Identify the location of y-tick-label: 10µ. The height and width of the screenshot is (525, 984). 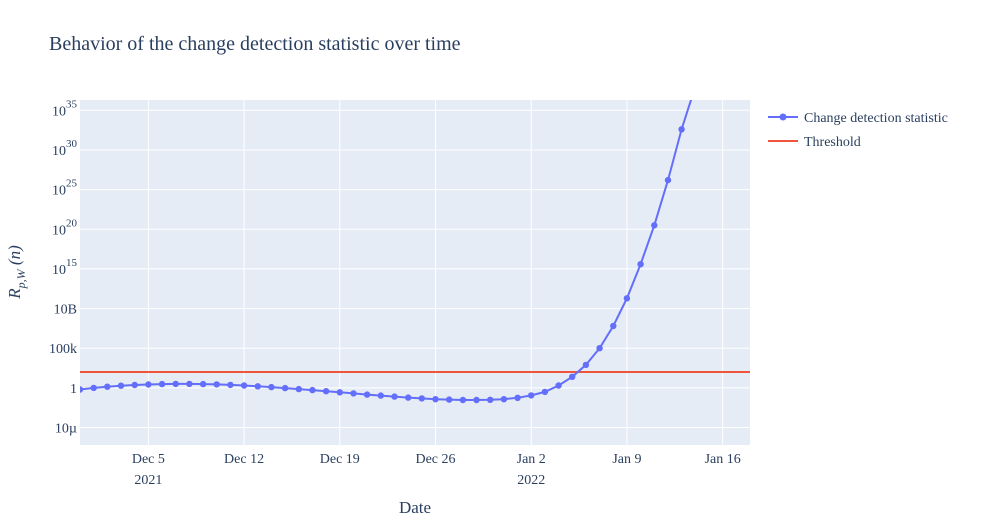
(66, 429).